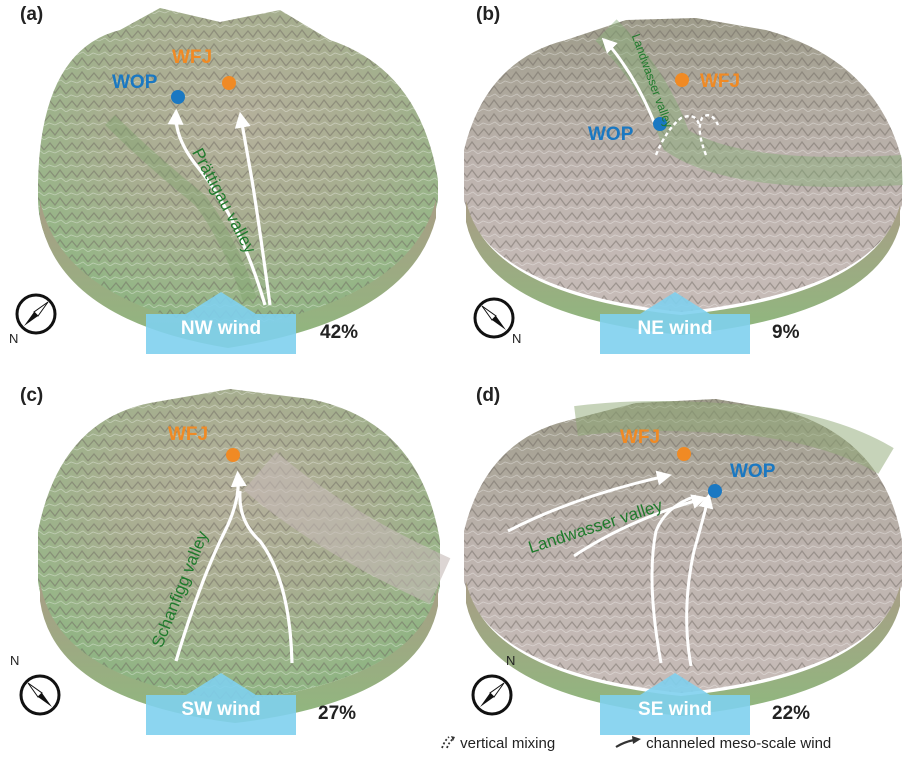  Describe the element at coordinates (337, 713) in the screenshot. I see `wind-frequency: 27%` at that location.